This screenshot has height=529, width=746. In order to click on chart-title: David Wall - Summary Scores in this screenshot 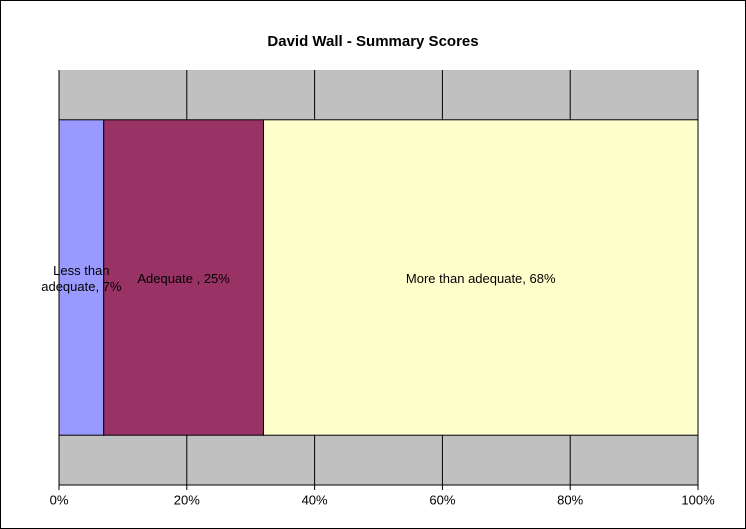, I will do `click(372, 41)`.